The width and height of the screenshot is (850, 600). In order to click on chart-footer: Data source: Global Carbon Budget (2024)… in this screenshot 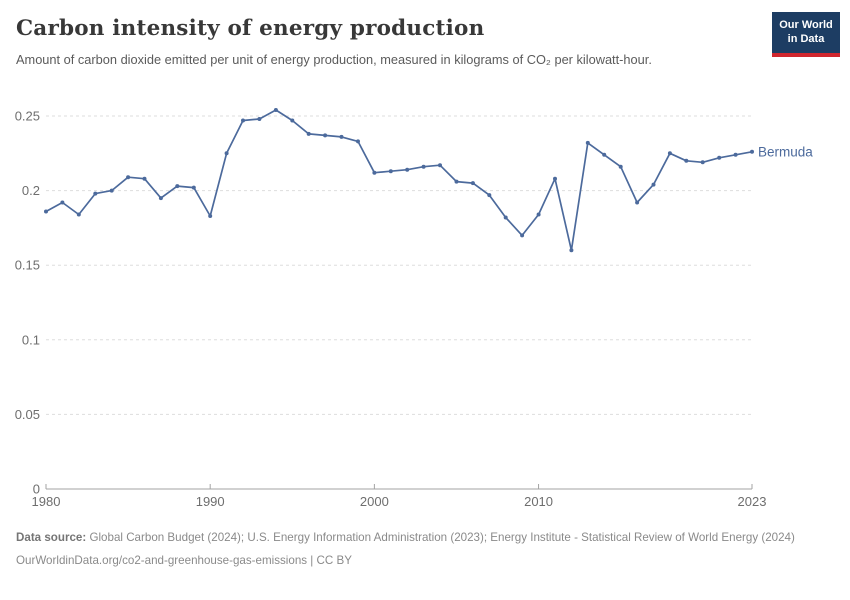, I will do `click(422, 550)`.